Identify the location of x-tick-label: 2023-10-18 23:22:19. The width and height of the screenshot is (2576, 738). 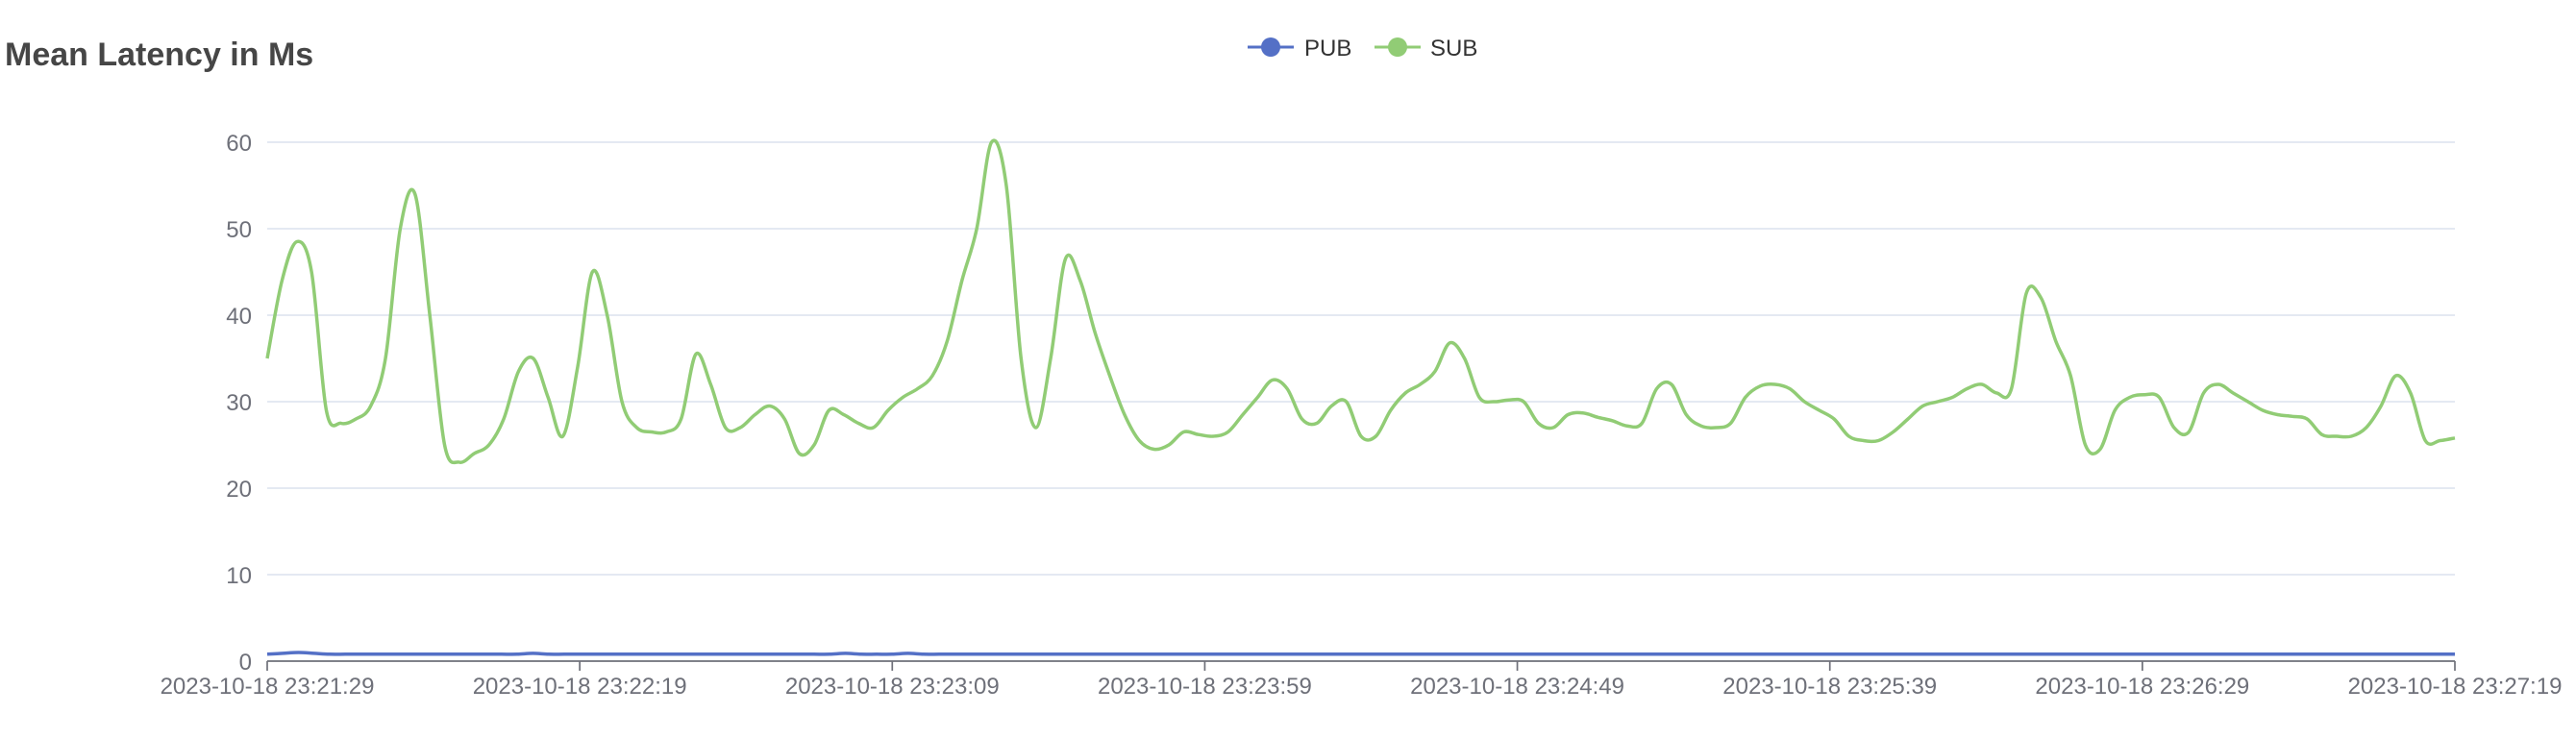
(580, 687).